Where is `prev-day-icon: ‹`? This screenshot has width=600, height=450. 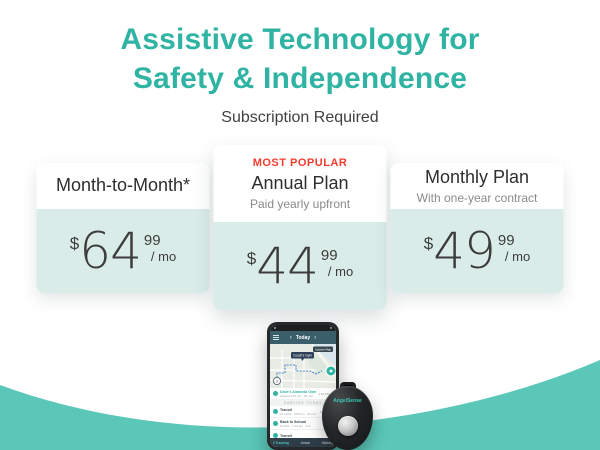
prev-day-icon: ‹ is located at coordinates (290, 337).